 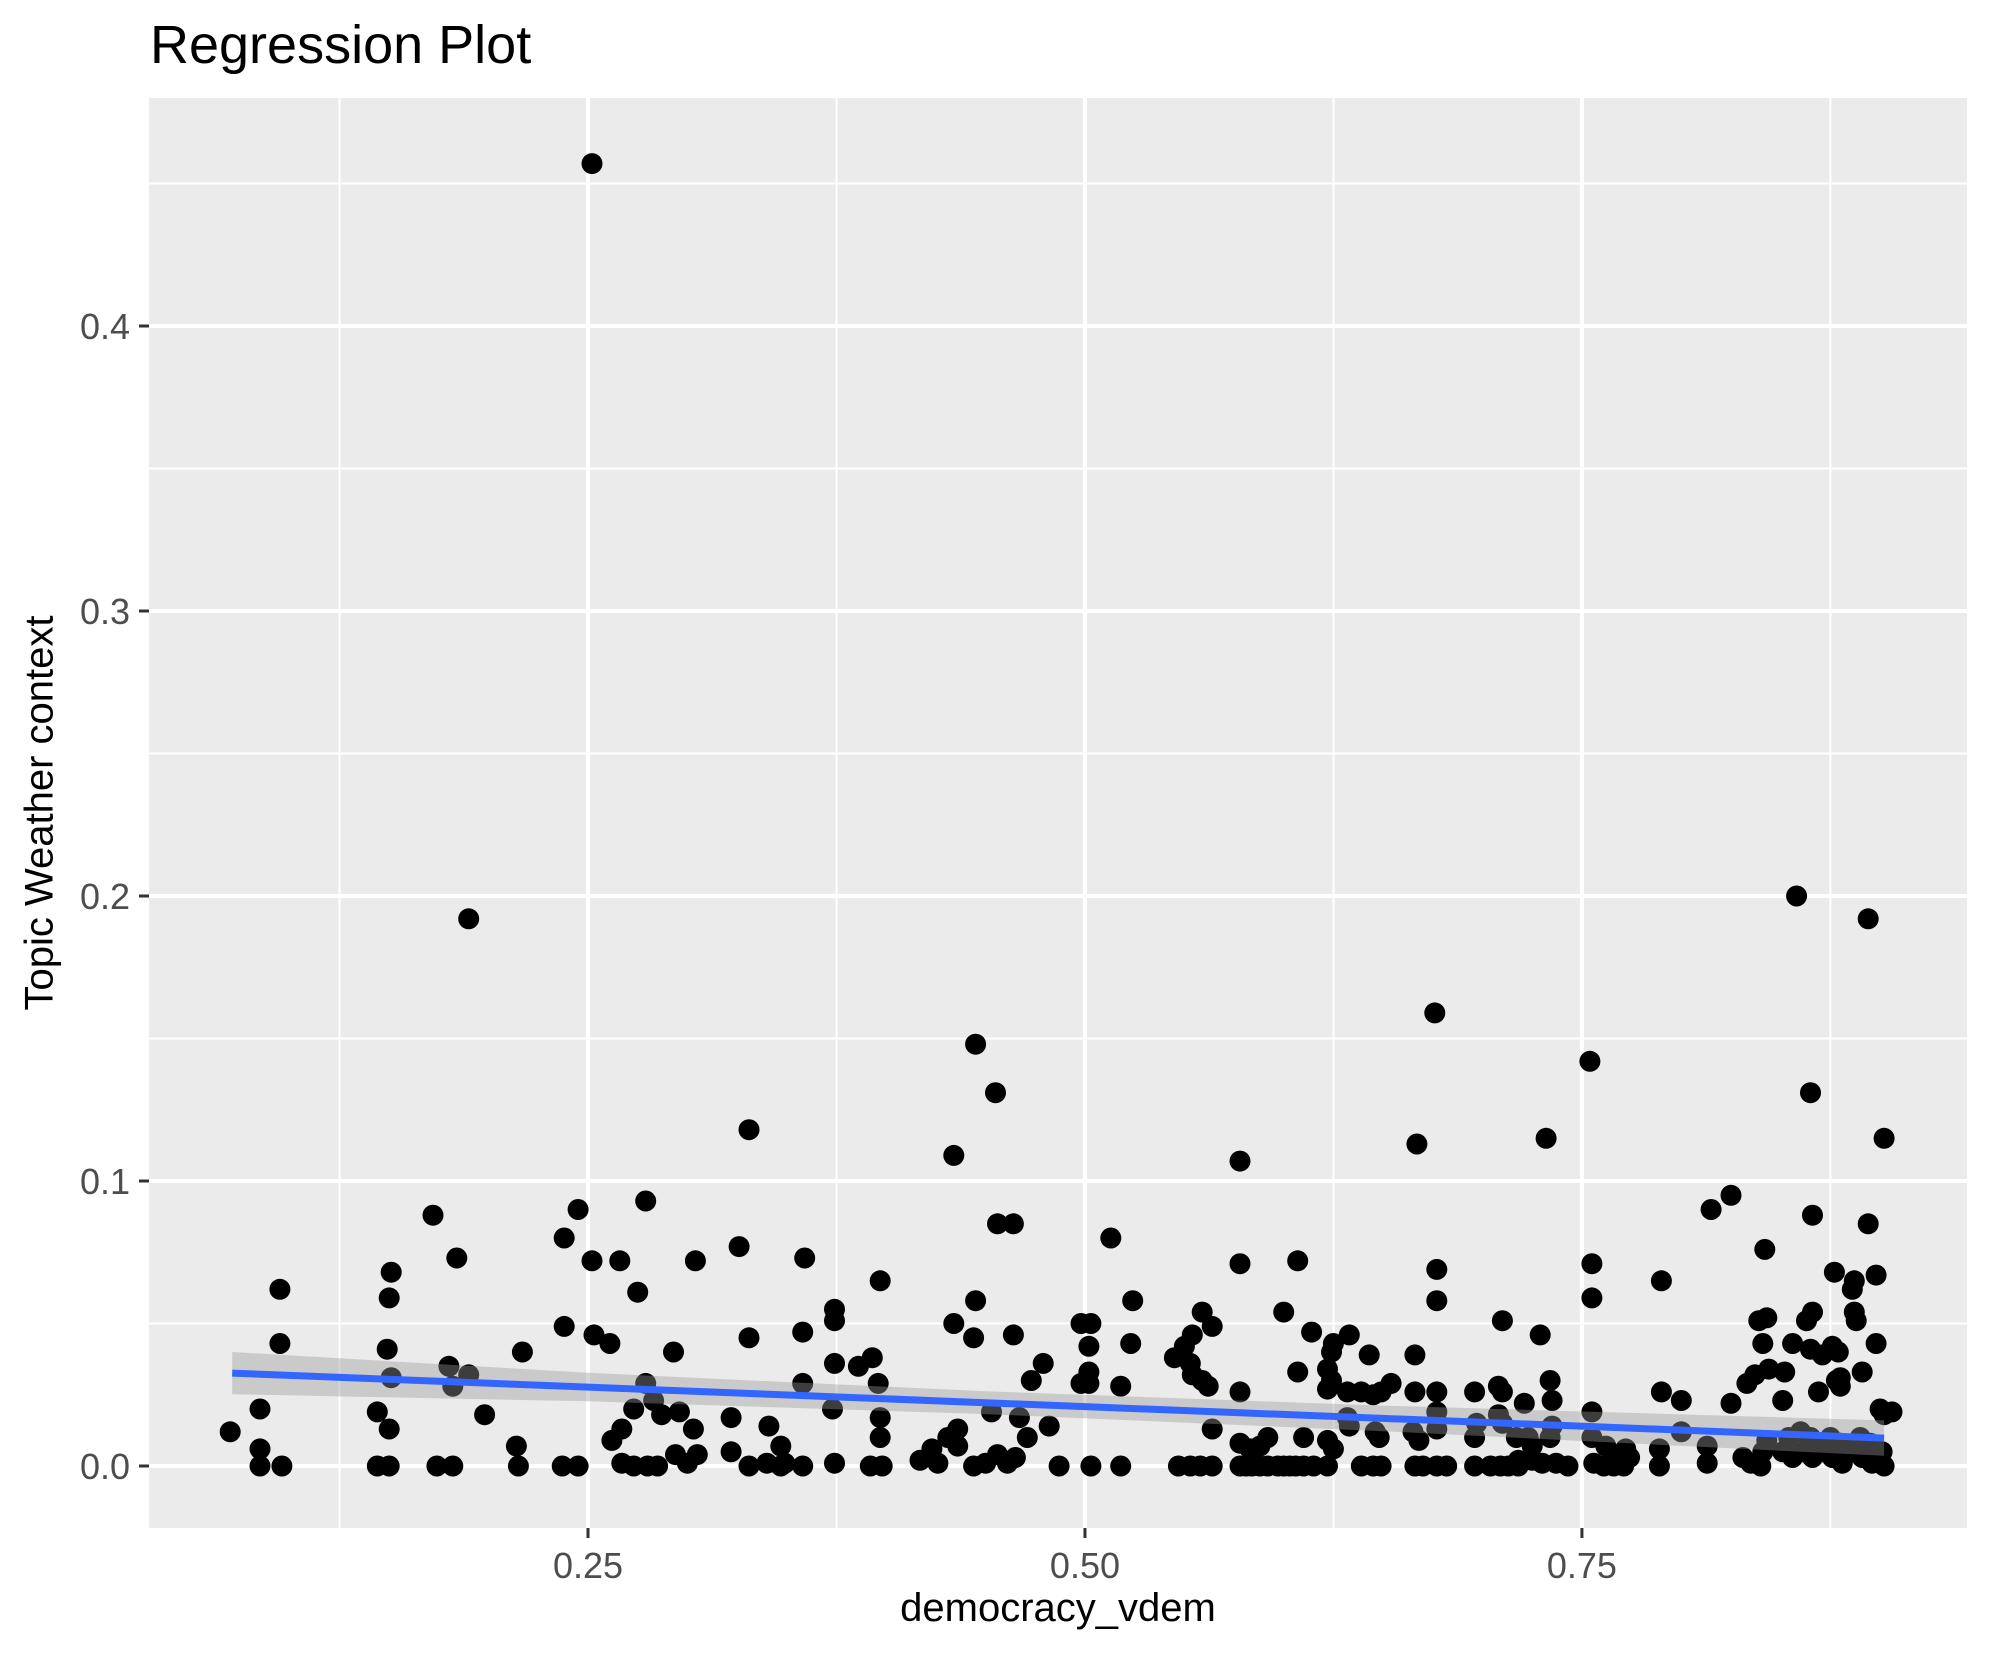 I want to click on x-axis-title: democracy_vdem, so click(x=1058, y=1608).